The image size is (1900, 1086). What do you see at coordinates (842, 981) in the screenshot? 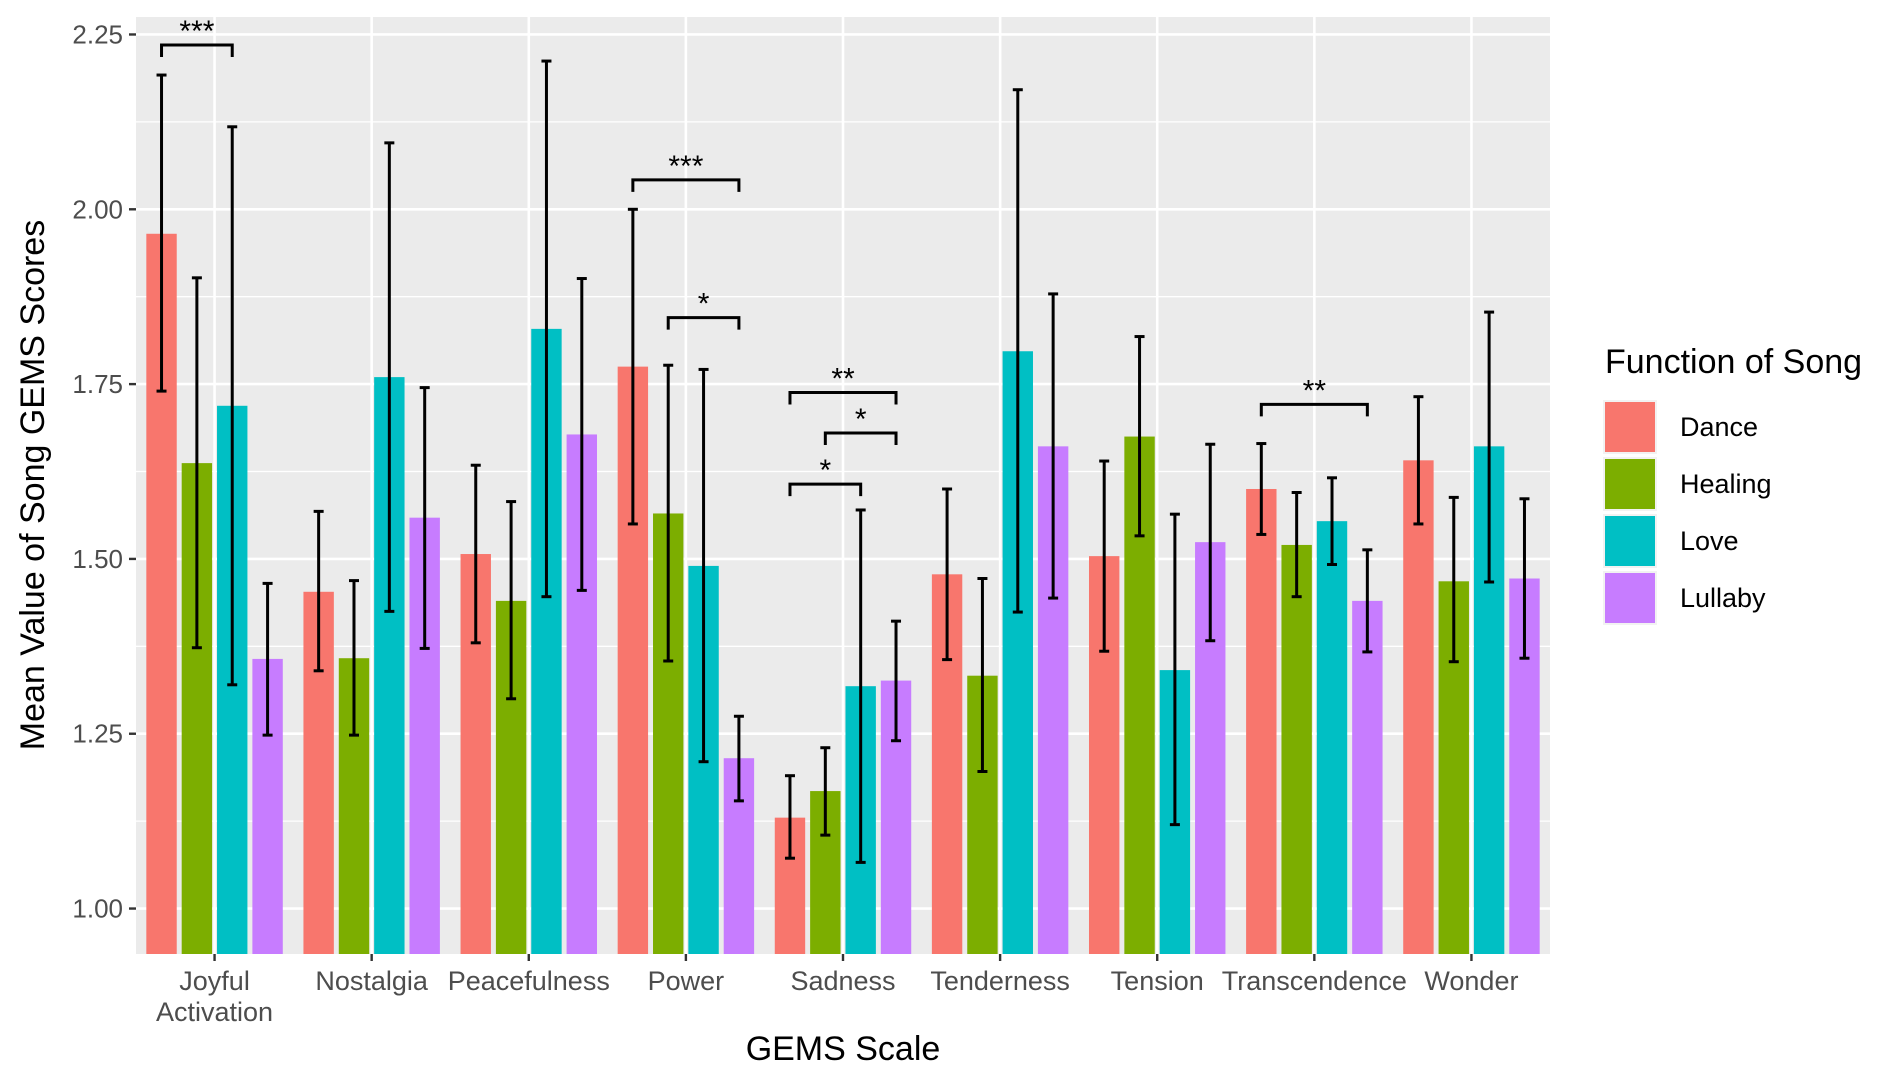
I see `x-tick-label: Sadness` at bounding box center [842, 981].